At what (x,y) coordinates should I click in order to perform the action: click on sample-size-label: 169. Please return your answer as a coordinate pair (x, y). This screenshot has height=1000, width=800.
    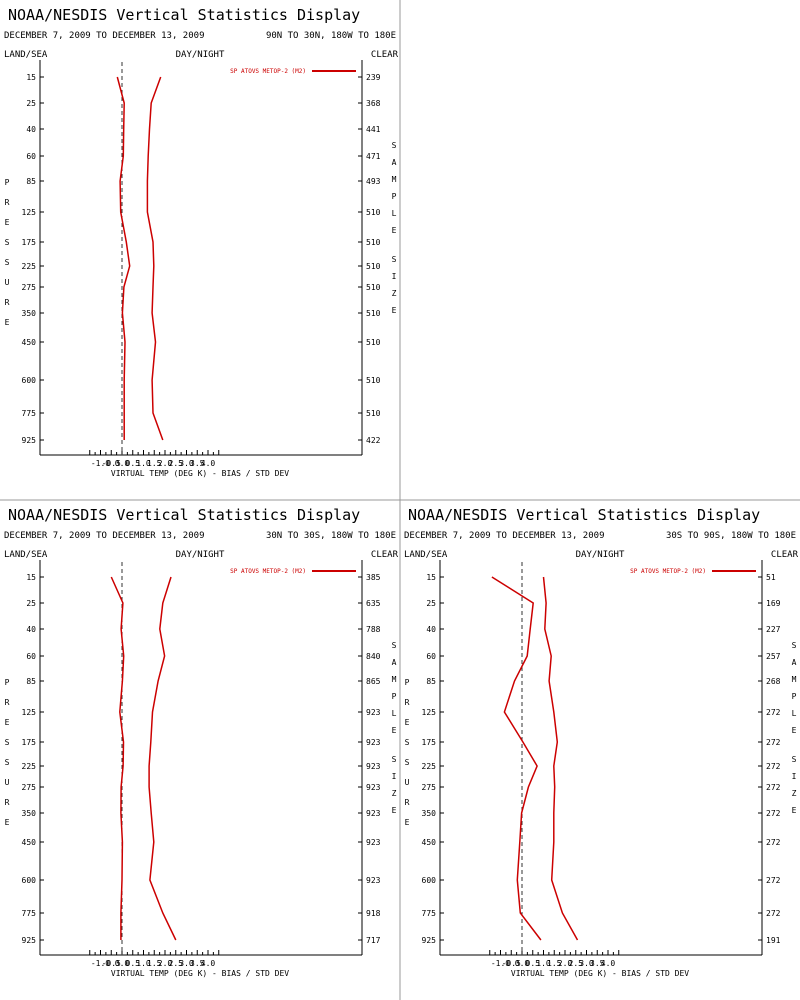
    Looking at the image, I should click on (773, 603).